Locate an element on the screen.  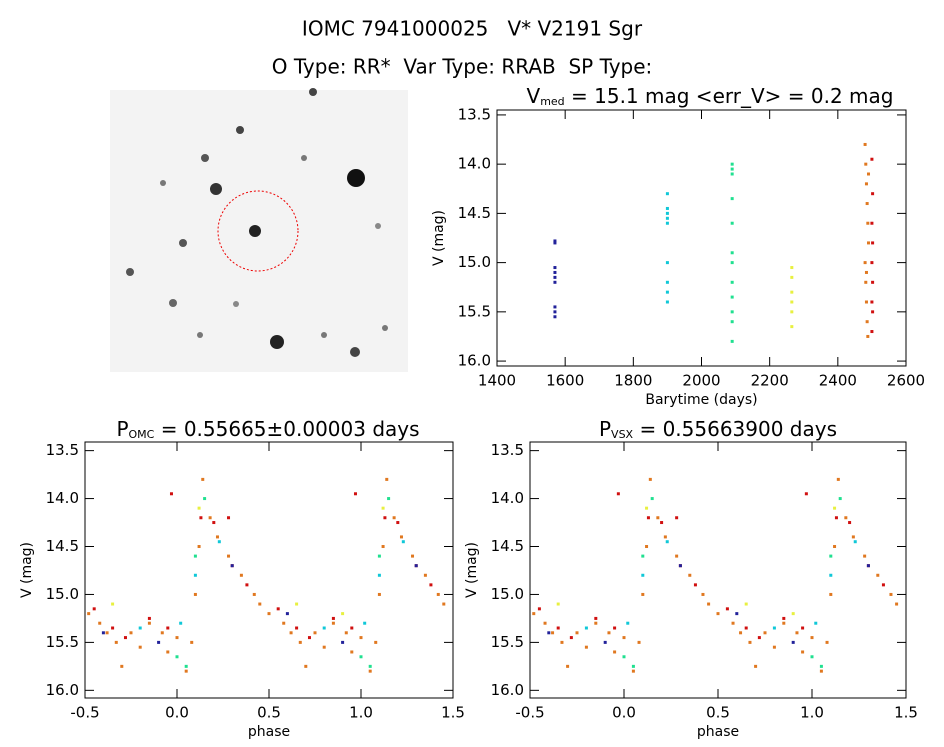
x-tick-label: 1.5 is located at coordinates (906, 713).